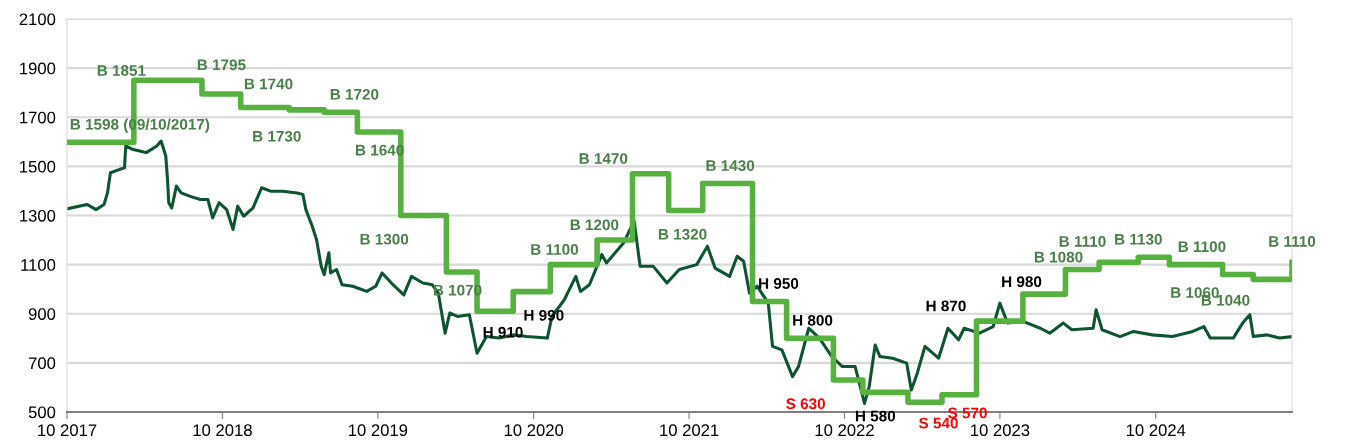  I want to click on x-tick-label: 10 2019, so click(378, 430).